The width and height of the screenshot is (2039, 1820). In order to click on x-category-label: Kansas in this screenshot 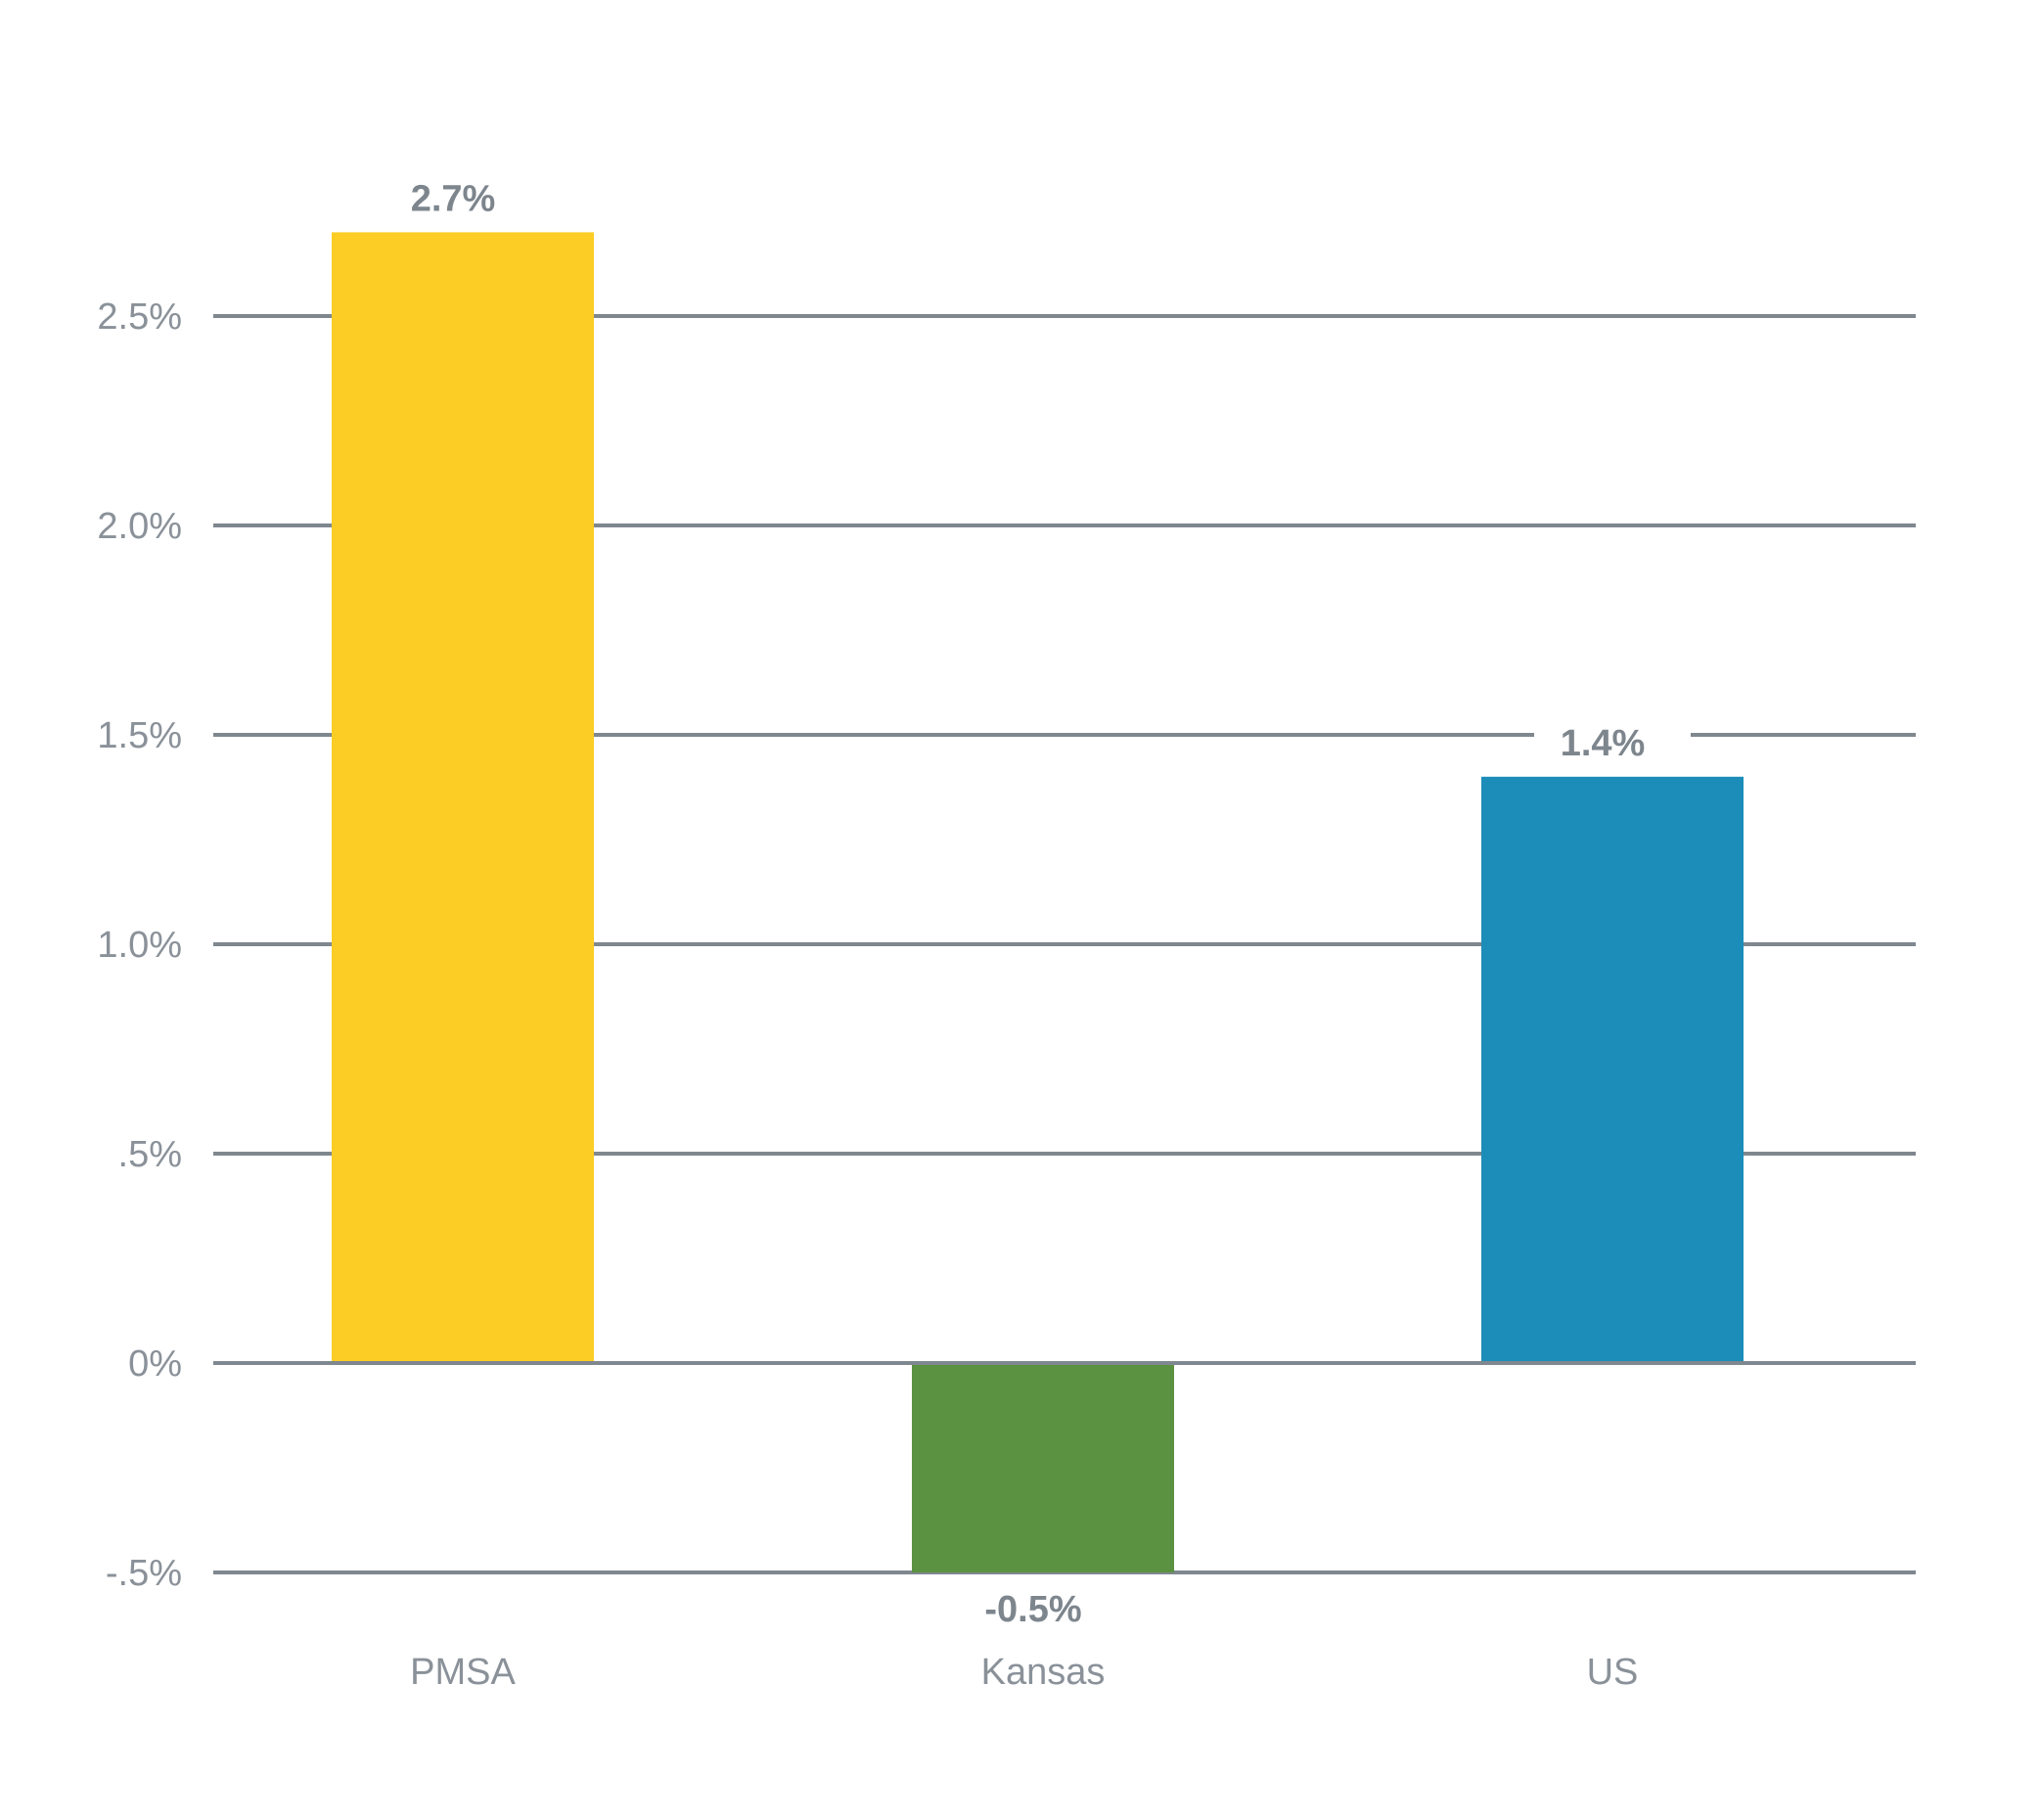, I will do `click(1043, 1672)`.